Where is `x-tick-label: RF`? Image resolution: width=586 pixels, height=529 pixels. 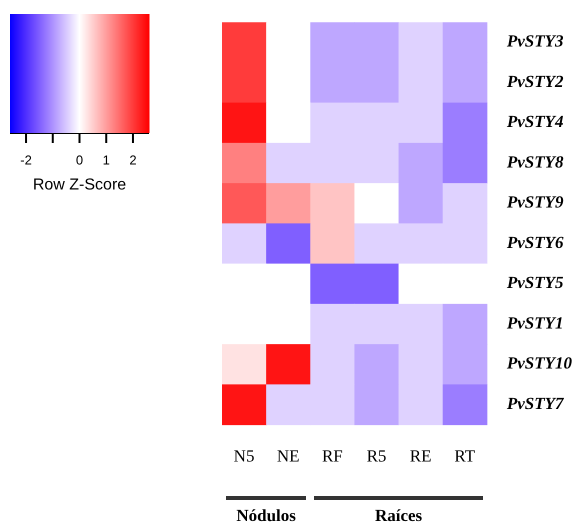 x-tick-label: RF is located at coordinates (332, 456).